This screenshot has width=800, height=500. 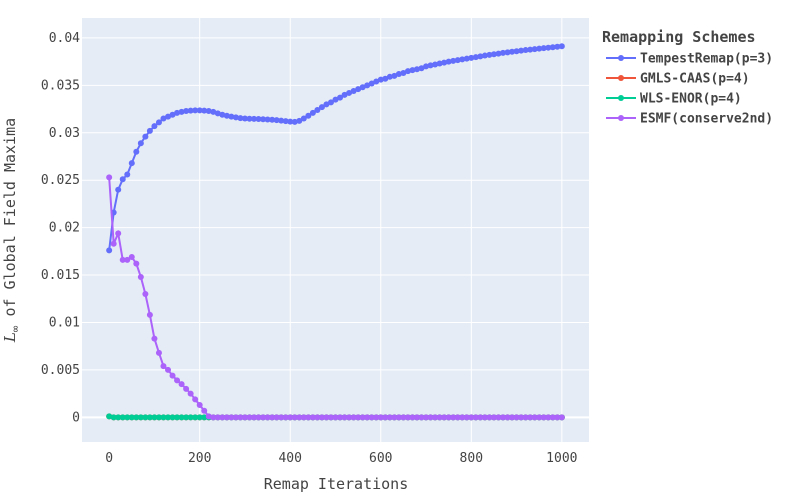 I want to click on legend-label: TempestRemap(p=3), so click(x=706, y=59).